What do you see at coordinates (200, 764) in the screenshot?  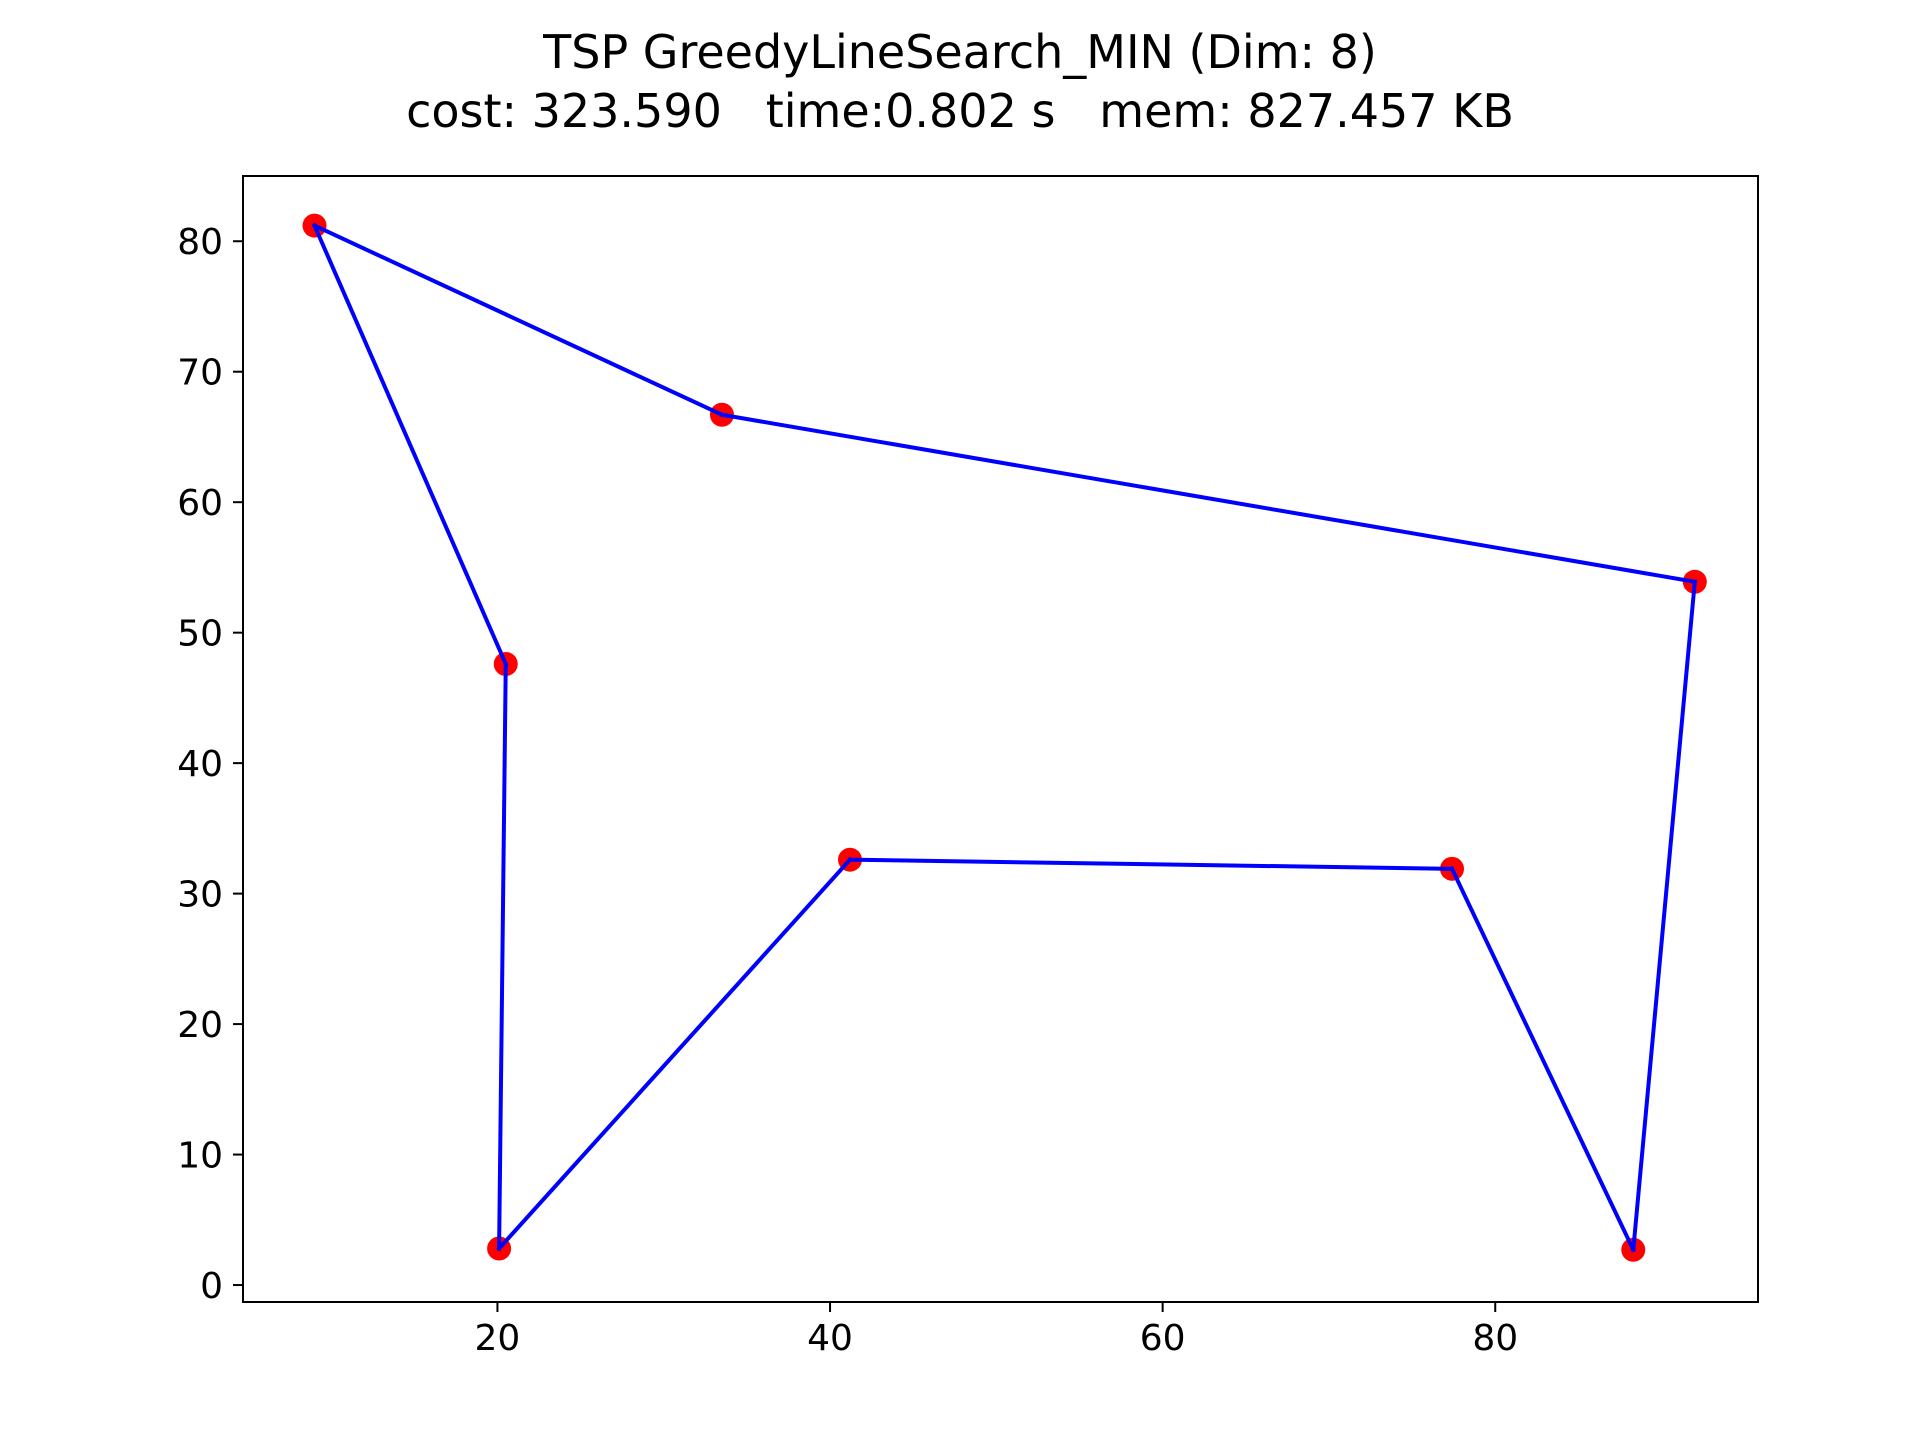 I see `y-tick-label: 40` at bounding box center [200, 764].